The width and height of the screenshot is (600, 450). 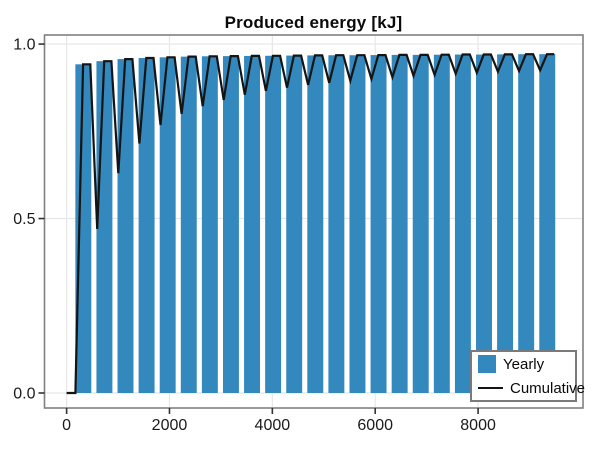 I want to click on legend: Yearly Cumulative, so click(x=527, y=376).